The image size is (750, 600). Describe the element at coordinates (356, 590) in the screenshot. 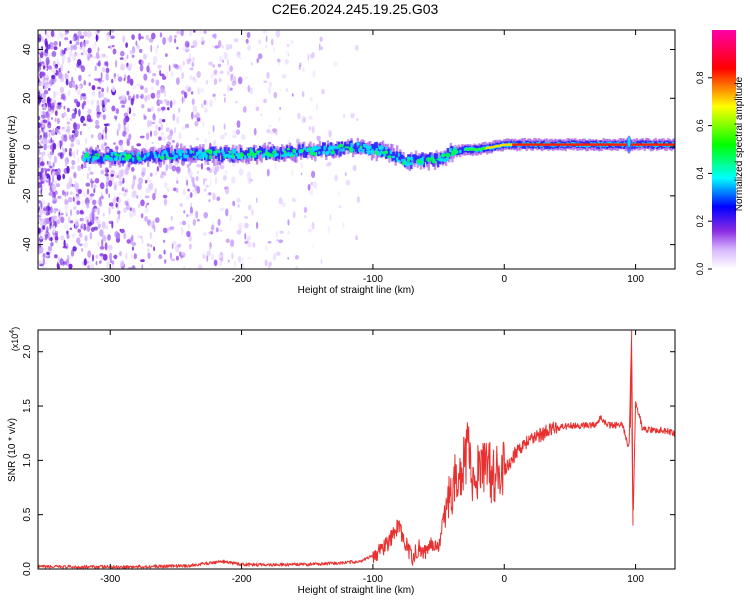

I see `snr-x-axis-label: Height of straight line (km)` at that location.